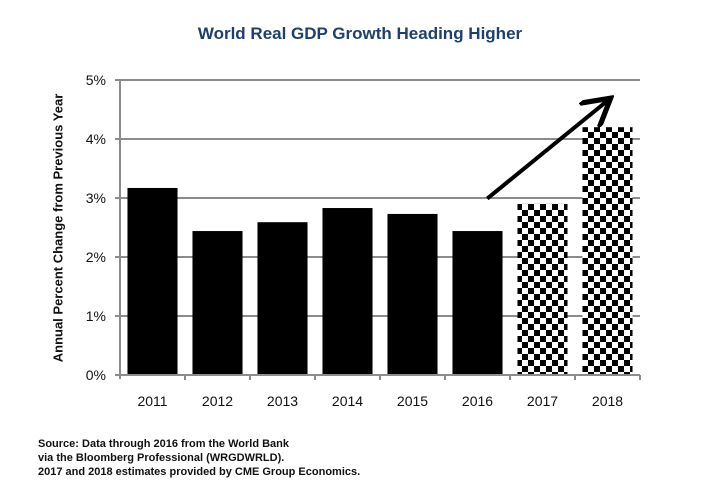 The image size is (720, 500). What do you see at coordinates (282, 401) in the screenshot?
I see `x-tick-label: 2013` at bounding box center [282, 401].